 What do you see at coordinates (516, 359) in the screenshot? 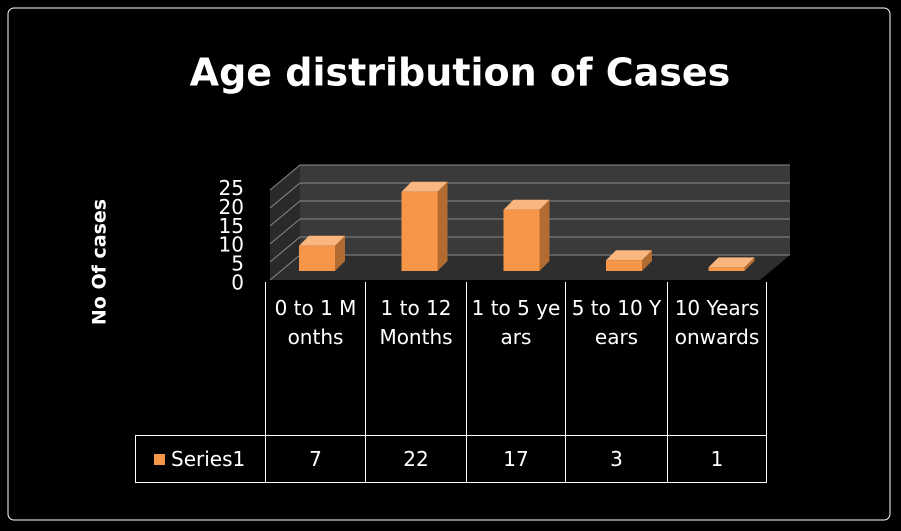
I see `x-tick-label: 1 to 5 years` at bounding box center [516, 359].